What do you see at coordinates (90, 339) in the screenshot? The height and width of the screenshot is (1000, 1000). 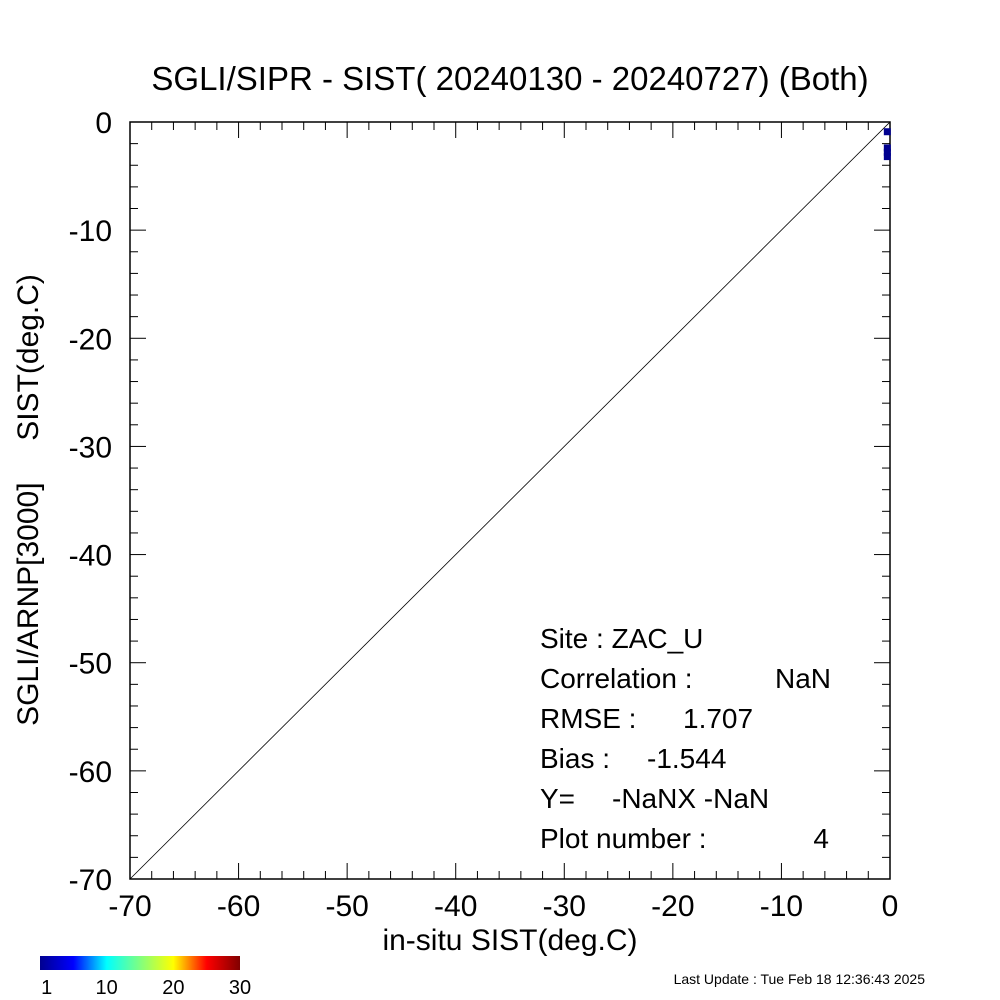 I see `y-tick-label: -20` at bounding box center [90, 339].